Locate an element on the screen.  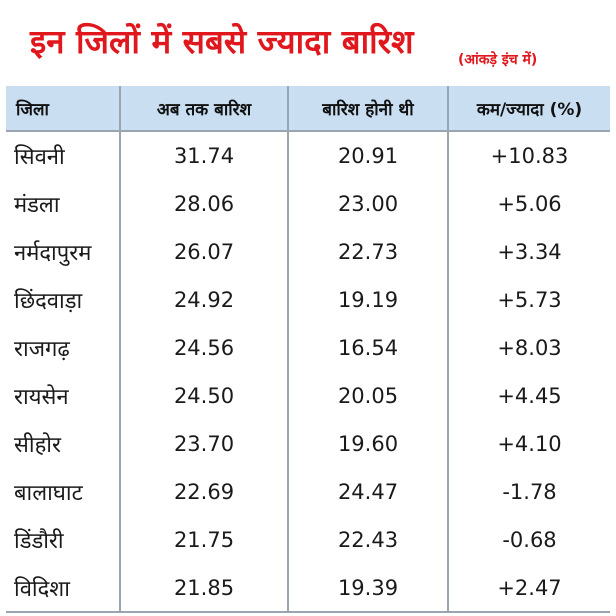
header-difference: कम/ज्यादा (%) is located at coordinates (529, 109).